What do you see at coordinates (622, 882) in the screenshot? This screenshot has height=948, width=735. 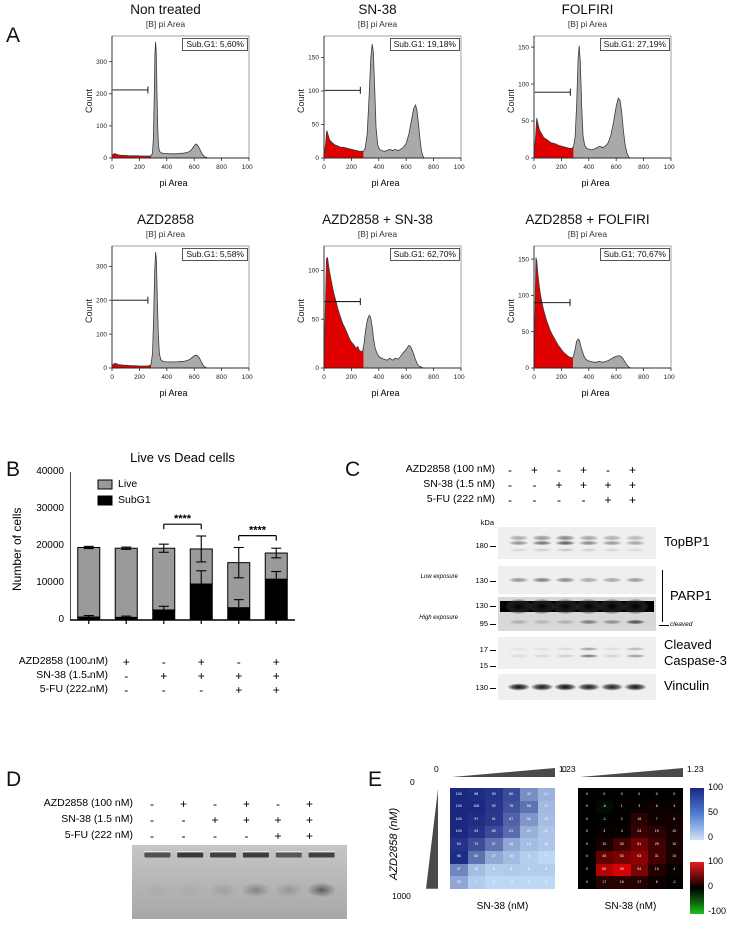 I see `heatmap-cell: 18` at bounding box center [622, 882].